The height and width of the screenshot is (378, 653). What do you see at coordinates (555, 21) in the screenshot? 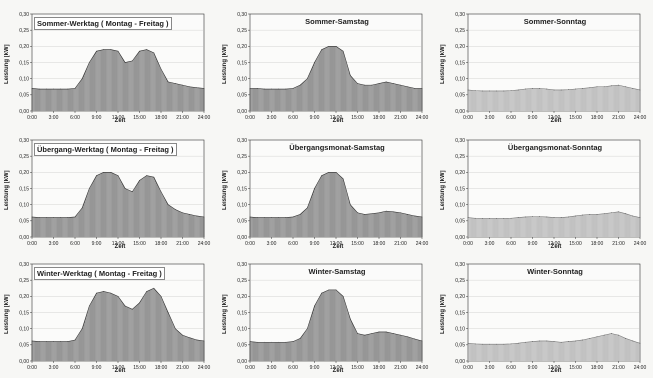
I see `chart-title: Sommer-Sonntag` at bounding box center [555, 21].